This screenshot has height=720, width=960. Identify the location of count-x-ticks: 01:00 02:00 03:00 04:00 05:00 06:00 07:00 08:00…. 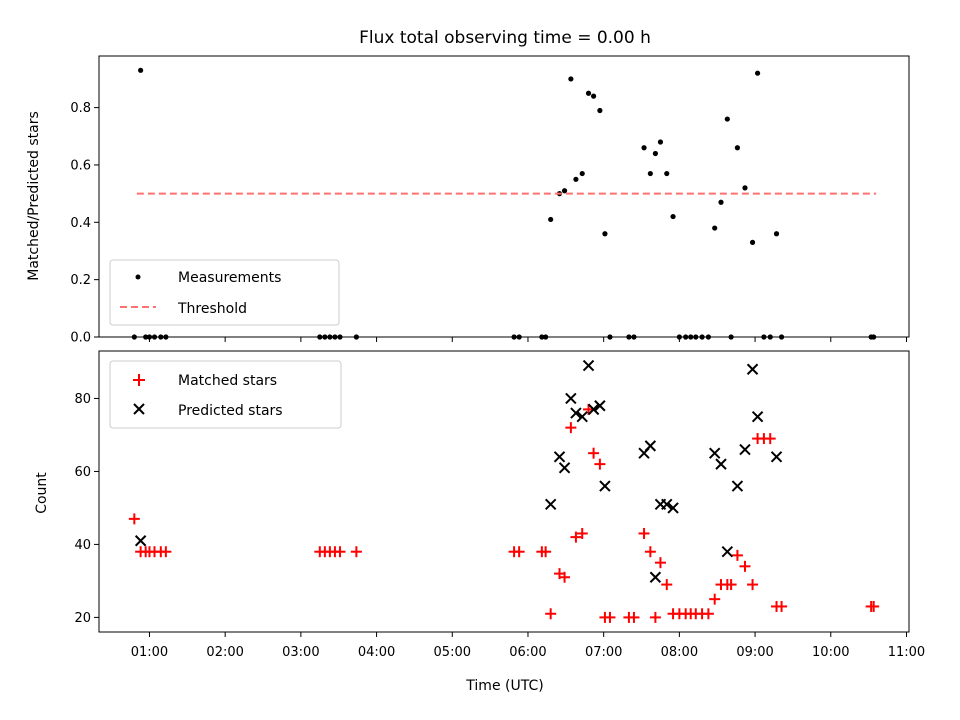
(528, 646).